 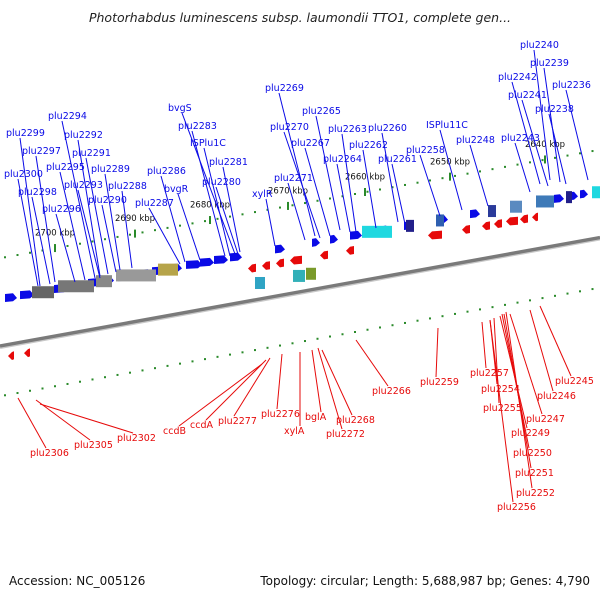 What do you see at coordinates (439, 382) in the screenshot?
I see `reverse-gene-label: plu2259` at bounding box center [439, 382].